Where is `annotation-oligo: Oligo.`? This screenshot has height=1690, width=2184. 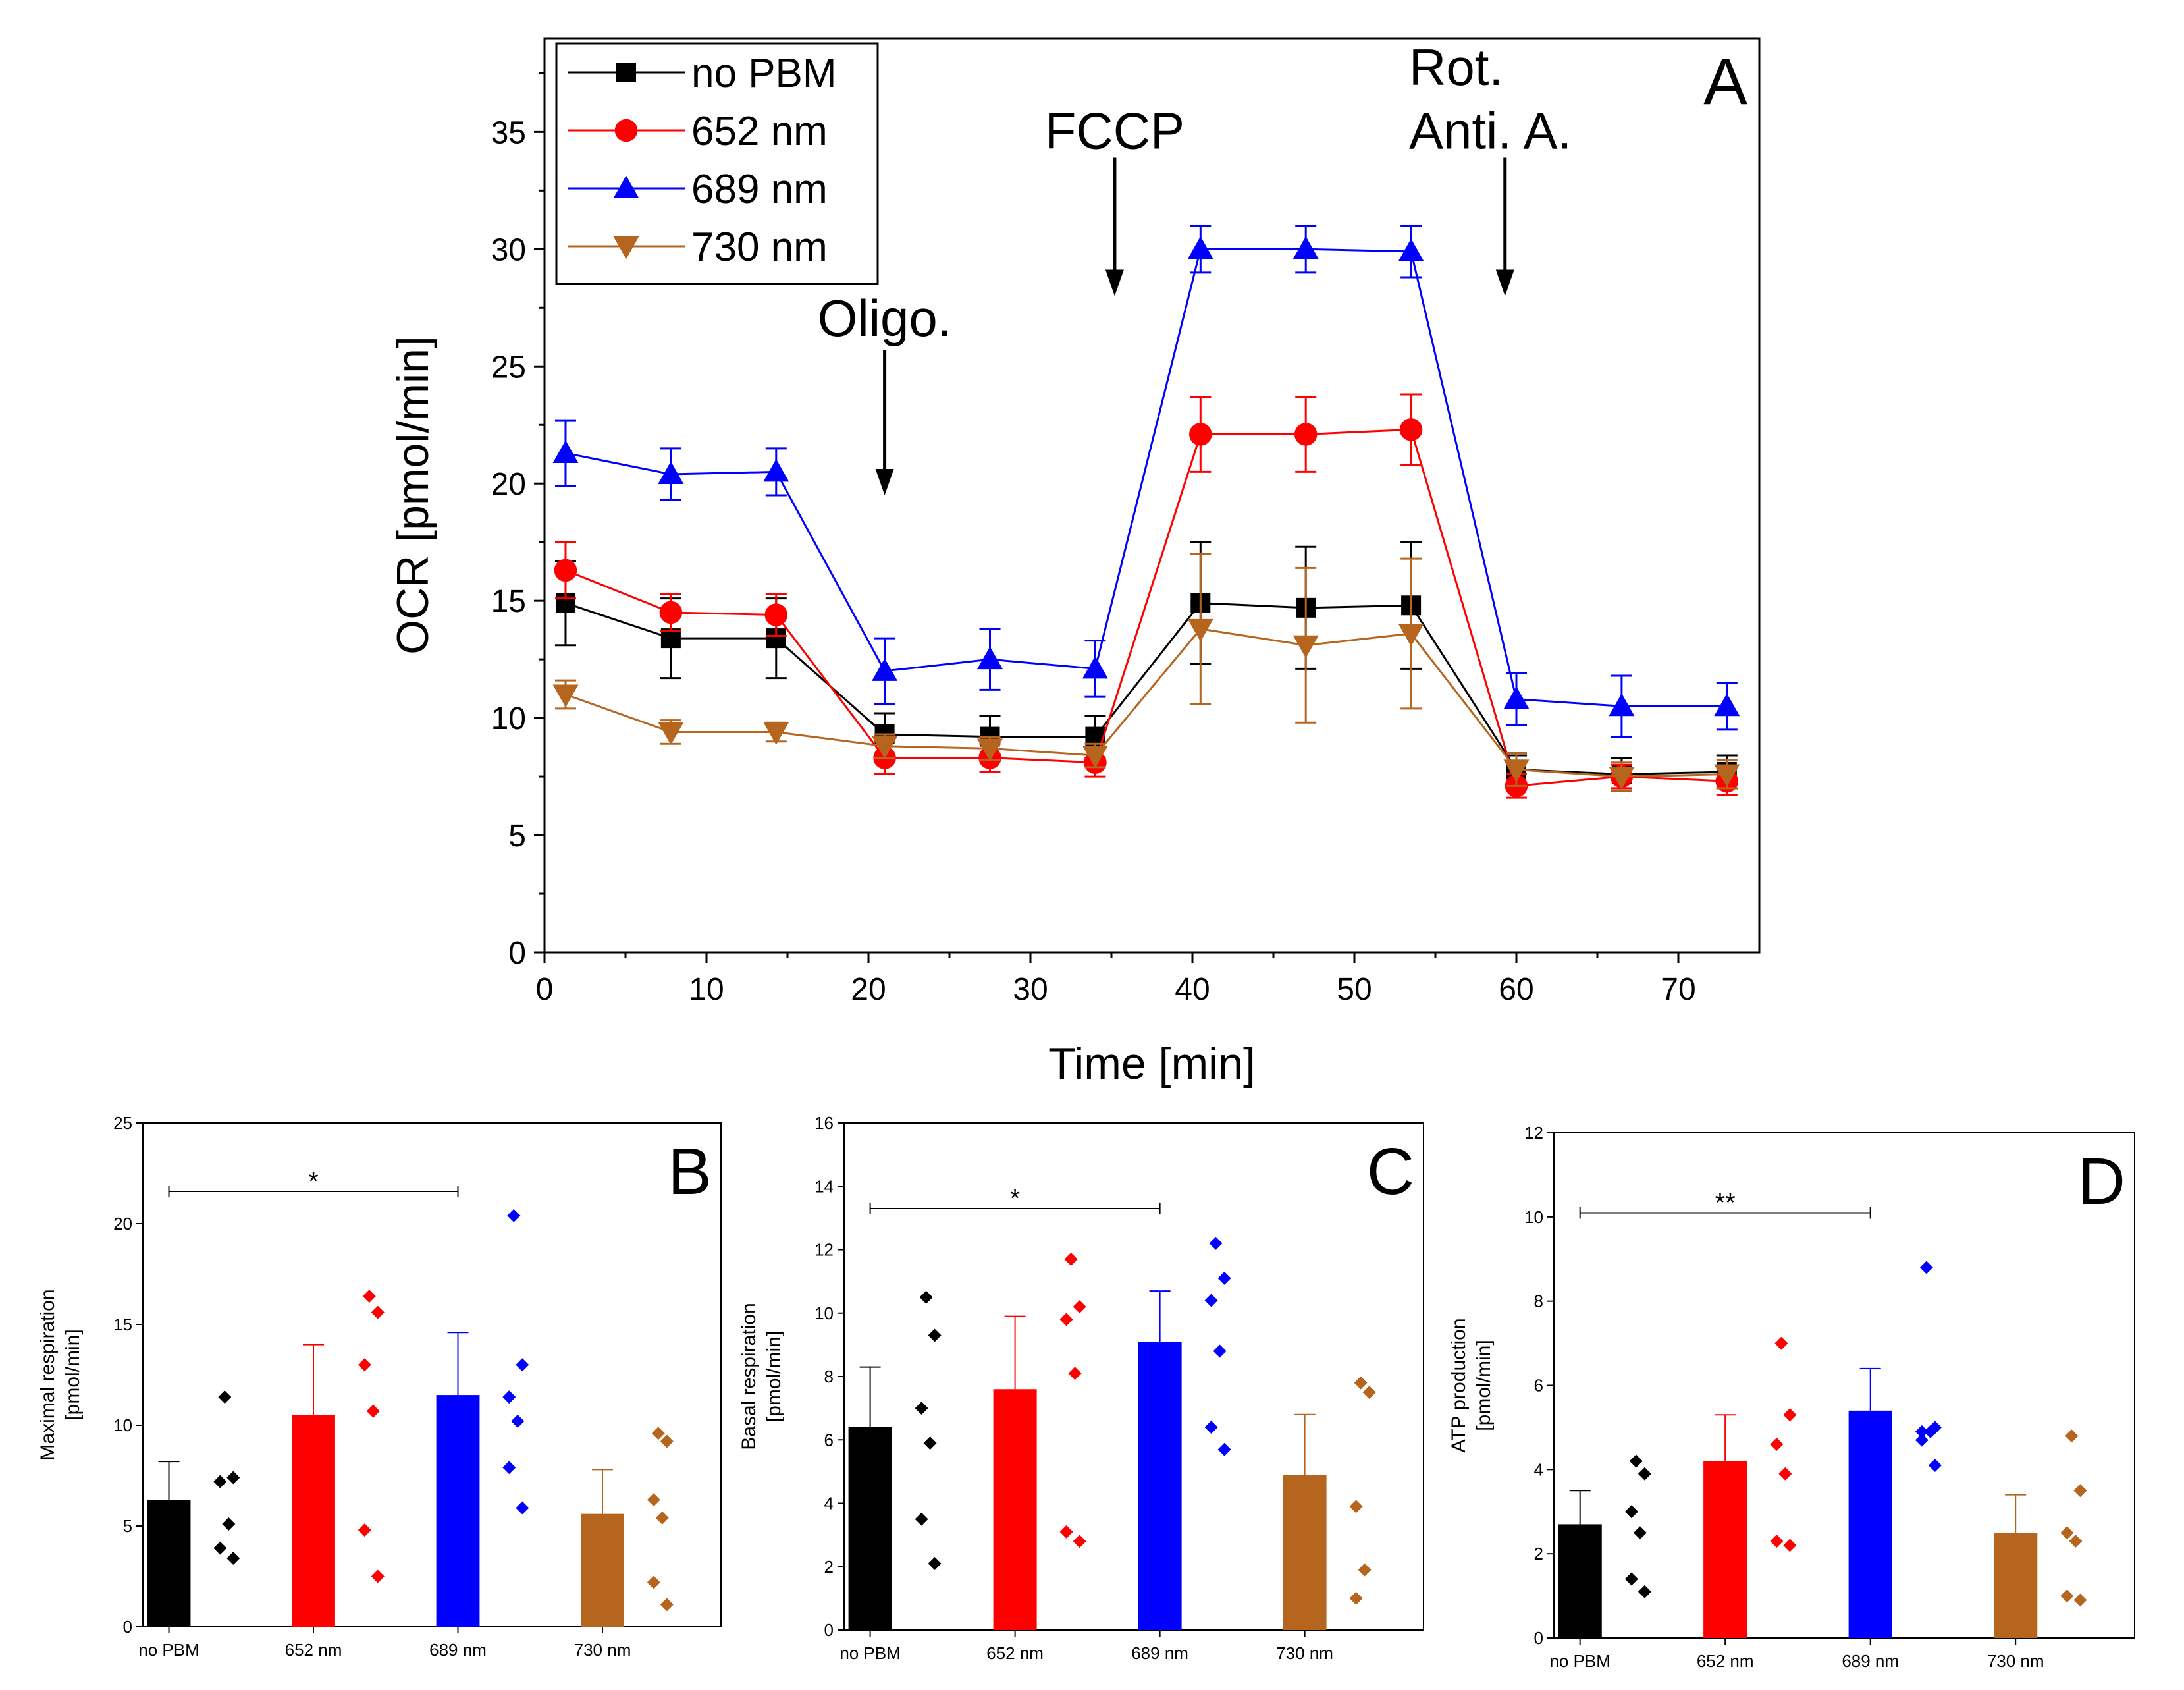
annotation-oligo: Oligo. is located at coordinates (885, 318).